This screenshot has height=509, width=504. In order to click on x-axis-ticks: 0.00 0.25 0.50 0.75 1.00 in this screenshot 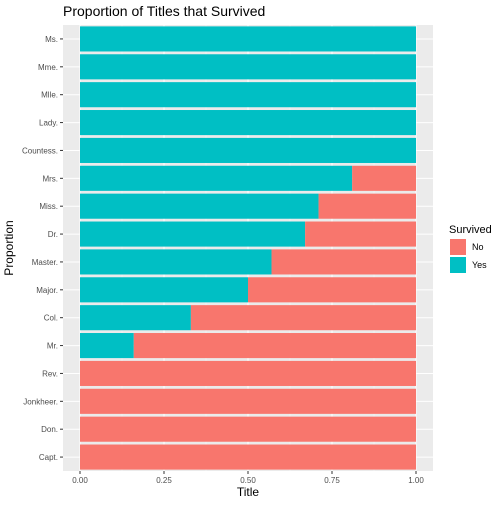, I will do `click(248, 478)`.